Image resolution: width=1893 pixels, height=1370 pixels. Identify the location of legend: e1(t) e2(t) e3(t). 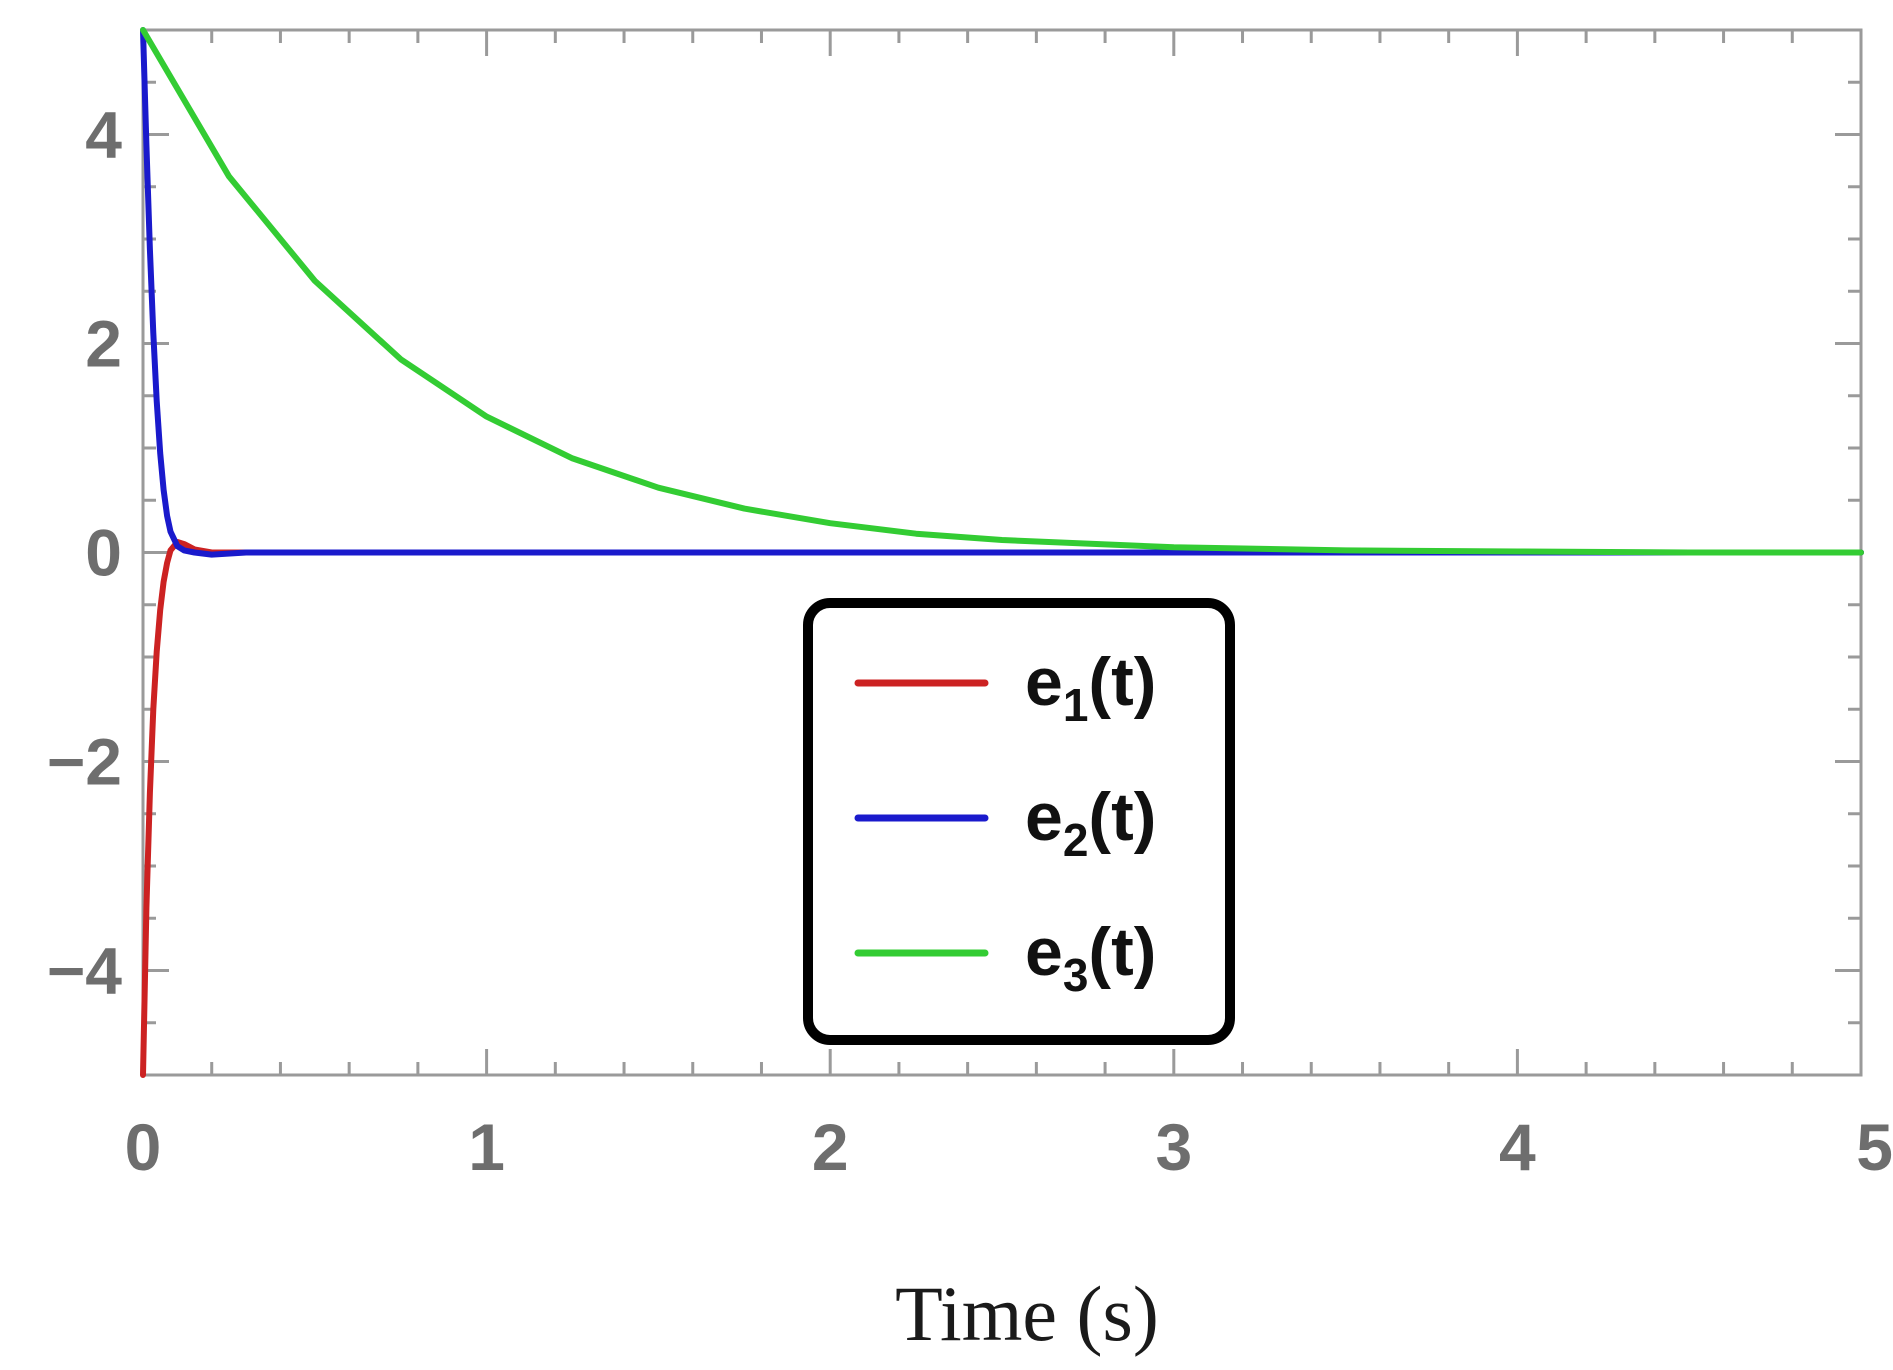
(1019, 821).